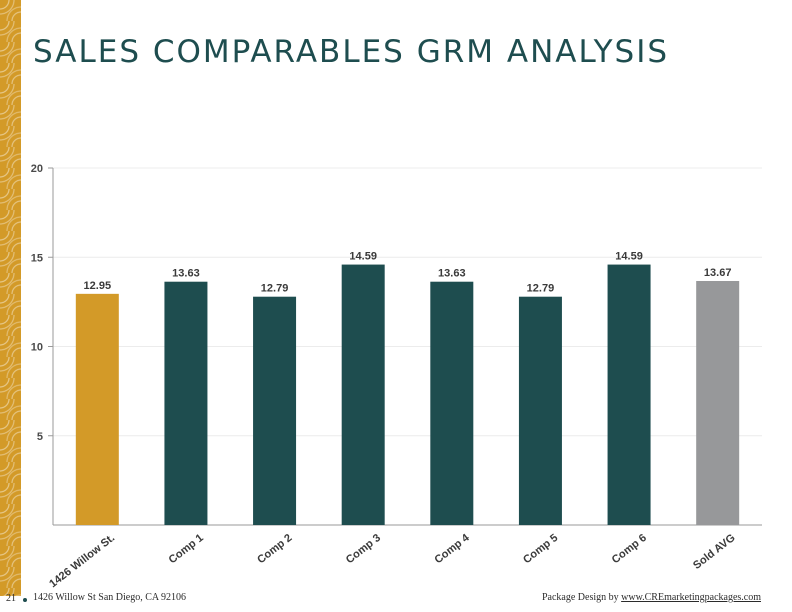 Image resolution: width=792 pixels, height=612 pixels. What do you see at coordinates (351, 52) in the screenshot?
I see `page-title: SALES COMPARABLES GRM ANALYSIS` at bounding box center [351, 52].